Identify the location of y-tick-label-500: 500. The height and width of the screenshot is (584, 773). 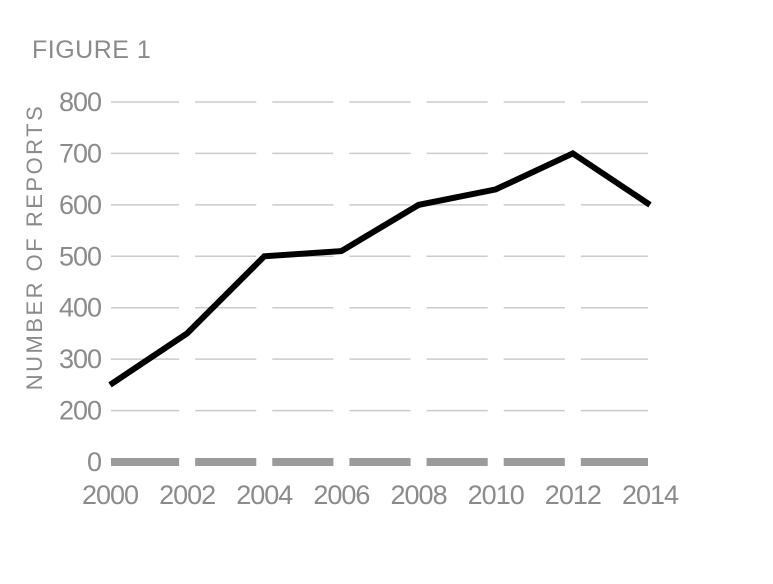
(80, 256).